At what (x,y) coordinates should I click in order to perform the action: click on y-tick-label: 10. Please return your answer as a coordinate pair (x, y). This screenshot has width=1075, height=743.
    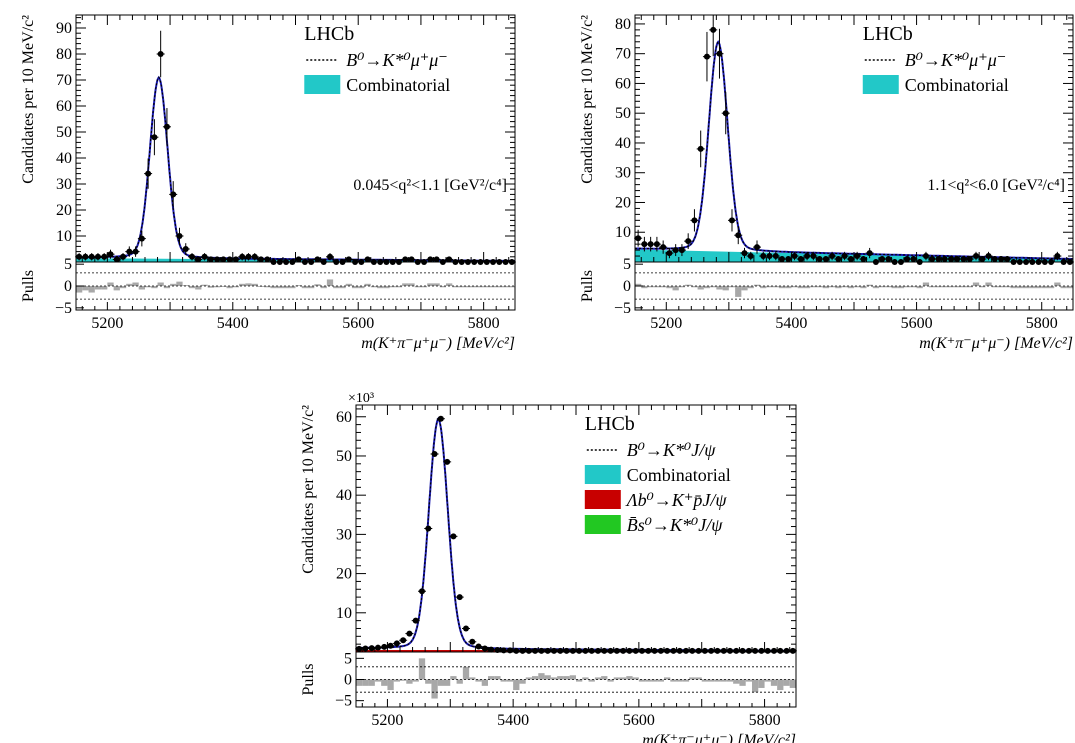
    Looking at the image, I should click on (344, 613).